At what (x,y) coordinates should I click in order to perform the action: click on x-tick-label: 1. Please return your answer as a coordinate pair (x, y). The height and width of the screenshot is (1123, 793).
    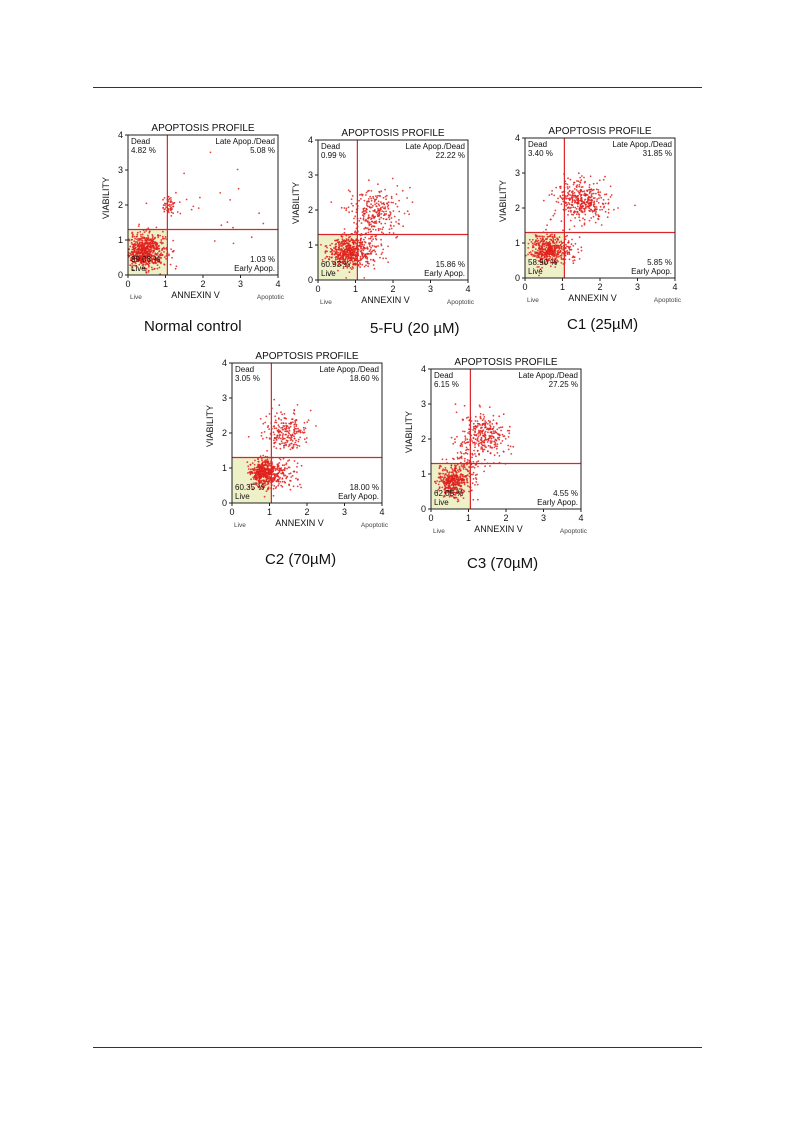
    Looking at the image, I should click on (165, 284).